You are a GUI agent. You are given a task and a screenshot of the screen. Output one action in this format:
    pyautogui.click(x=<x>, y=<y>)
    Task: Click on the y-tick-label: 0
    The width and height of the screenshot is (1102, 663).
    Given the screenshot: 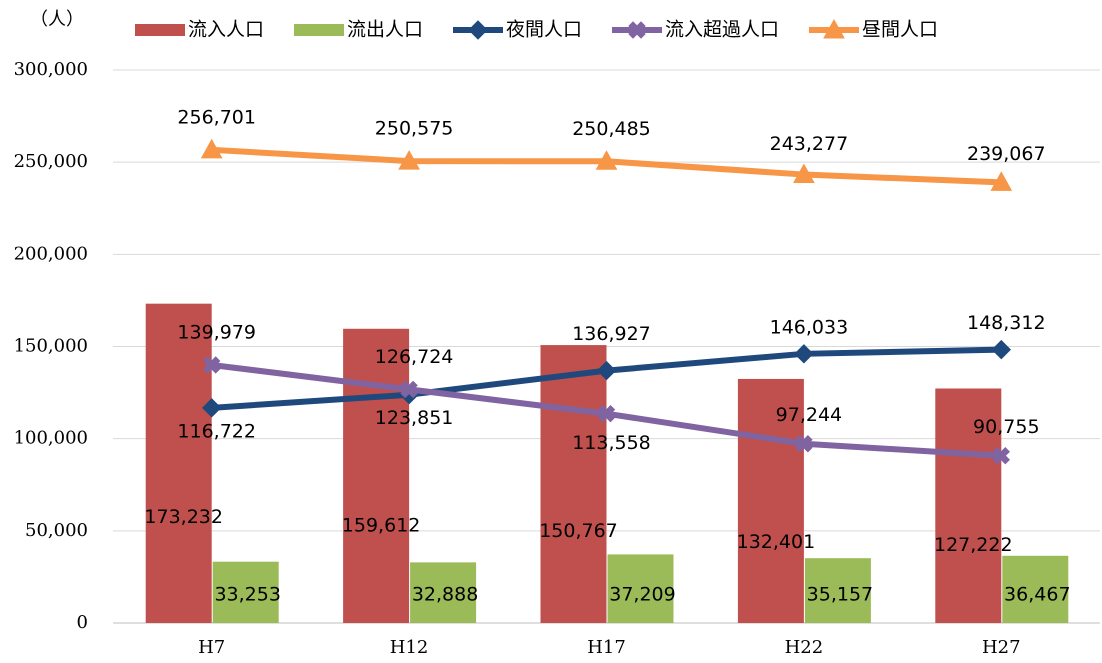 What is the action you would take?
    pyautogui.click(x=82, y=622)
    